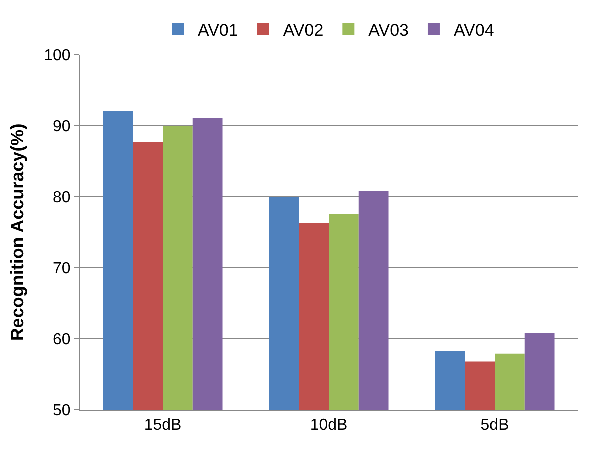  Describe the element at coordinates (495, 425) in the screenshot. I see `x-tick-label: 5dB` at that location.